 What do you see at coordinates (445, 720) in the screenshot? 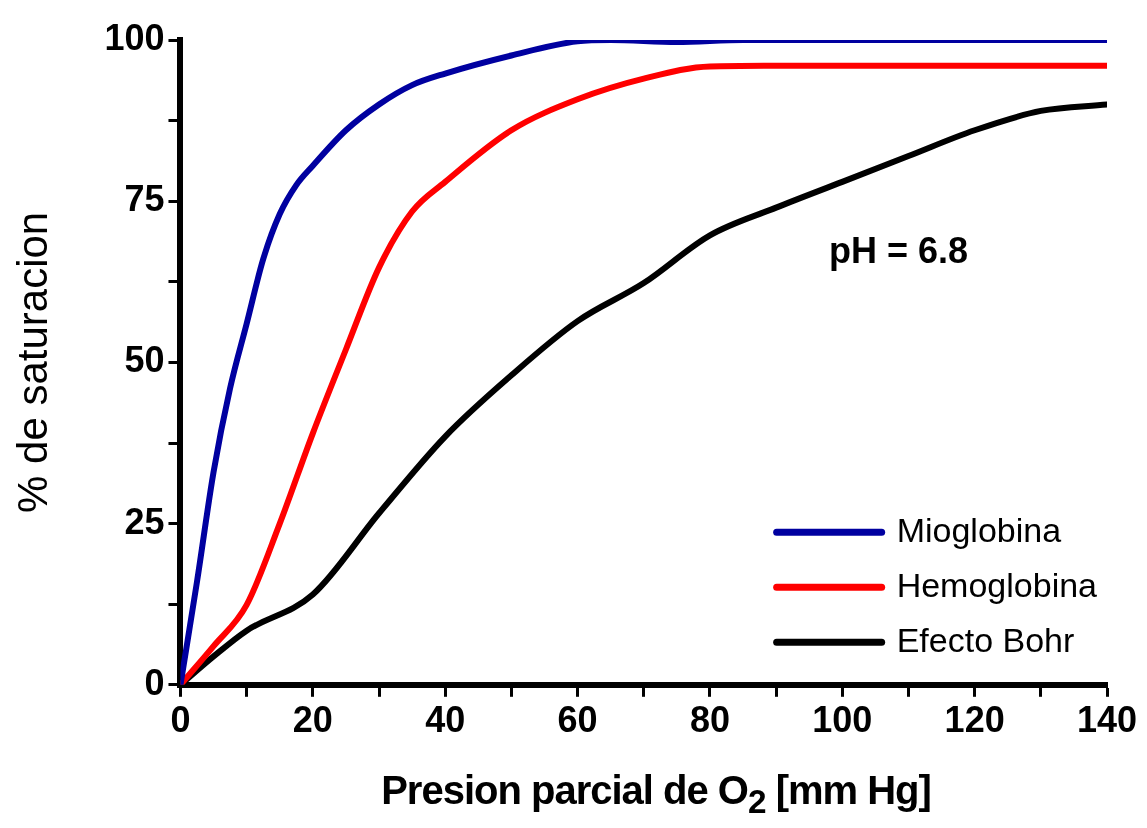
I see `x-tick-label: 40` at bounding box center [445, 720].